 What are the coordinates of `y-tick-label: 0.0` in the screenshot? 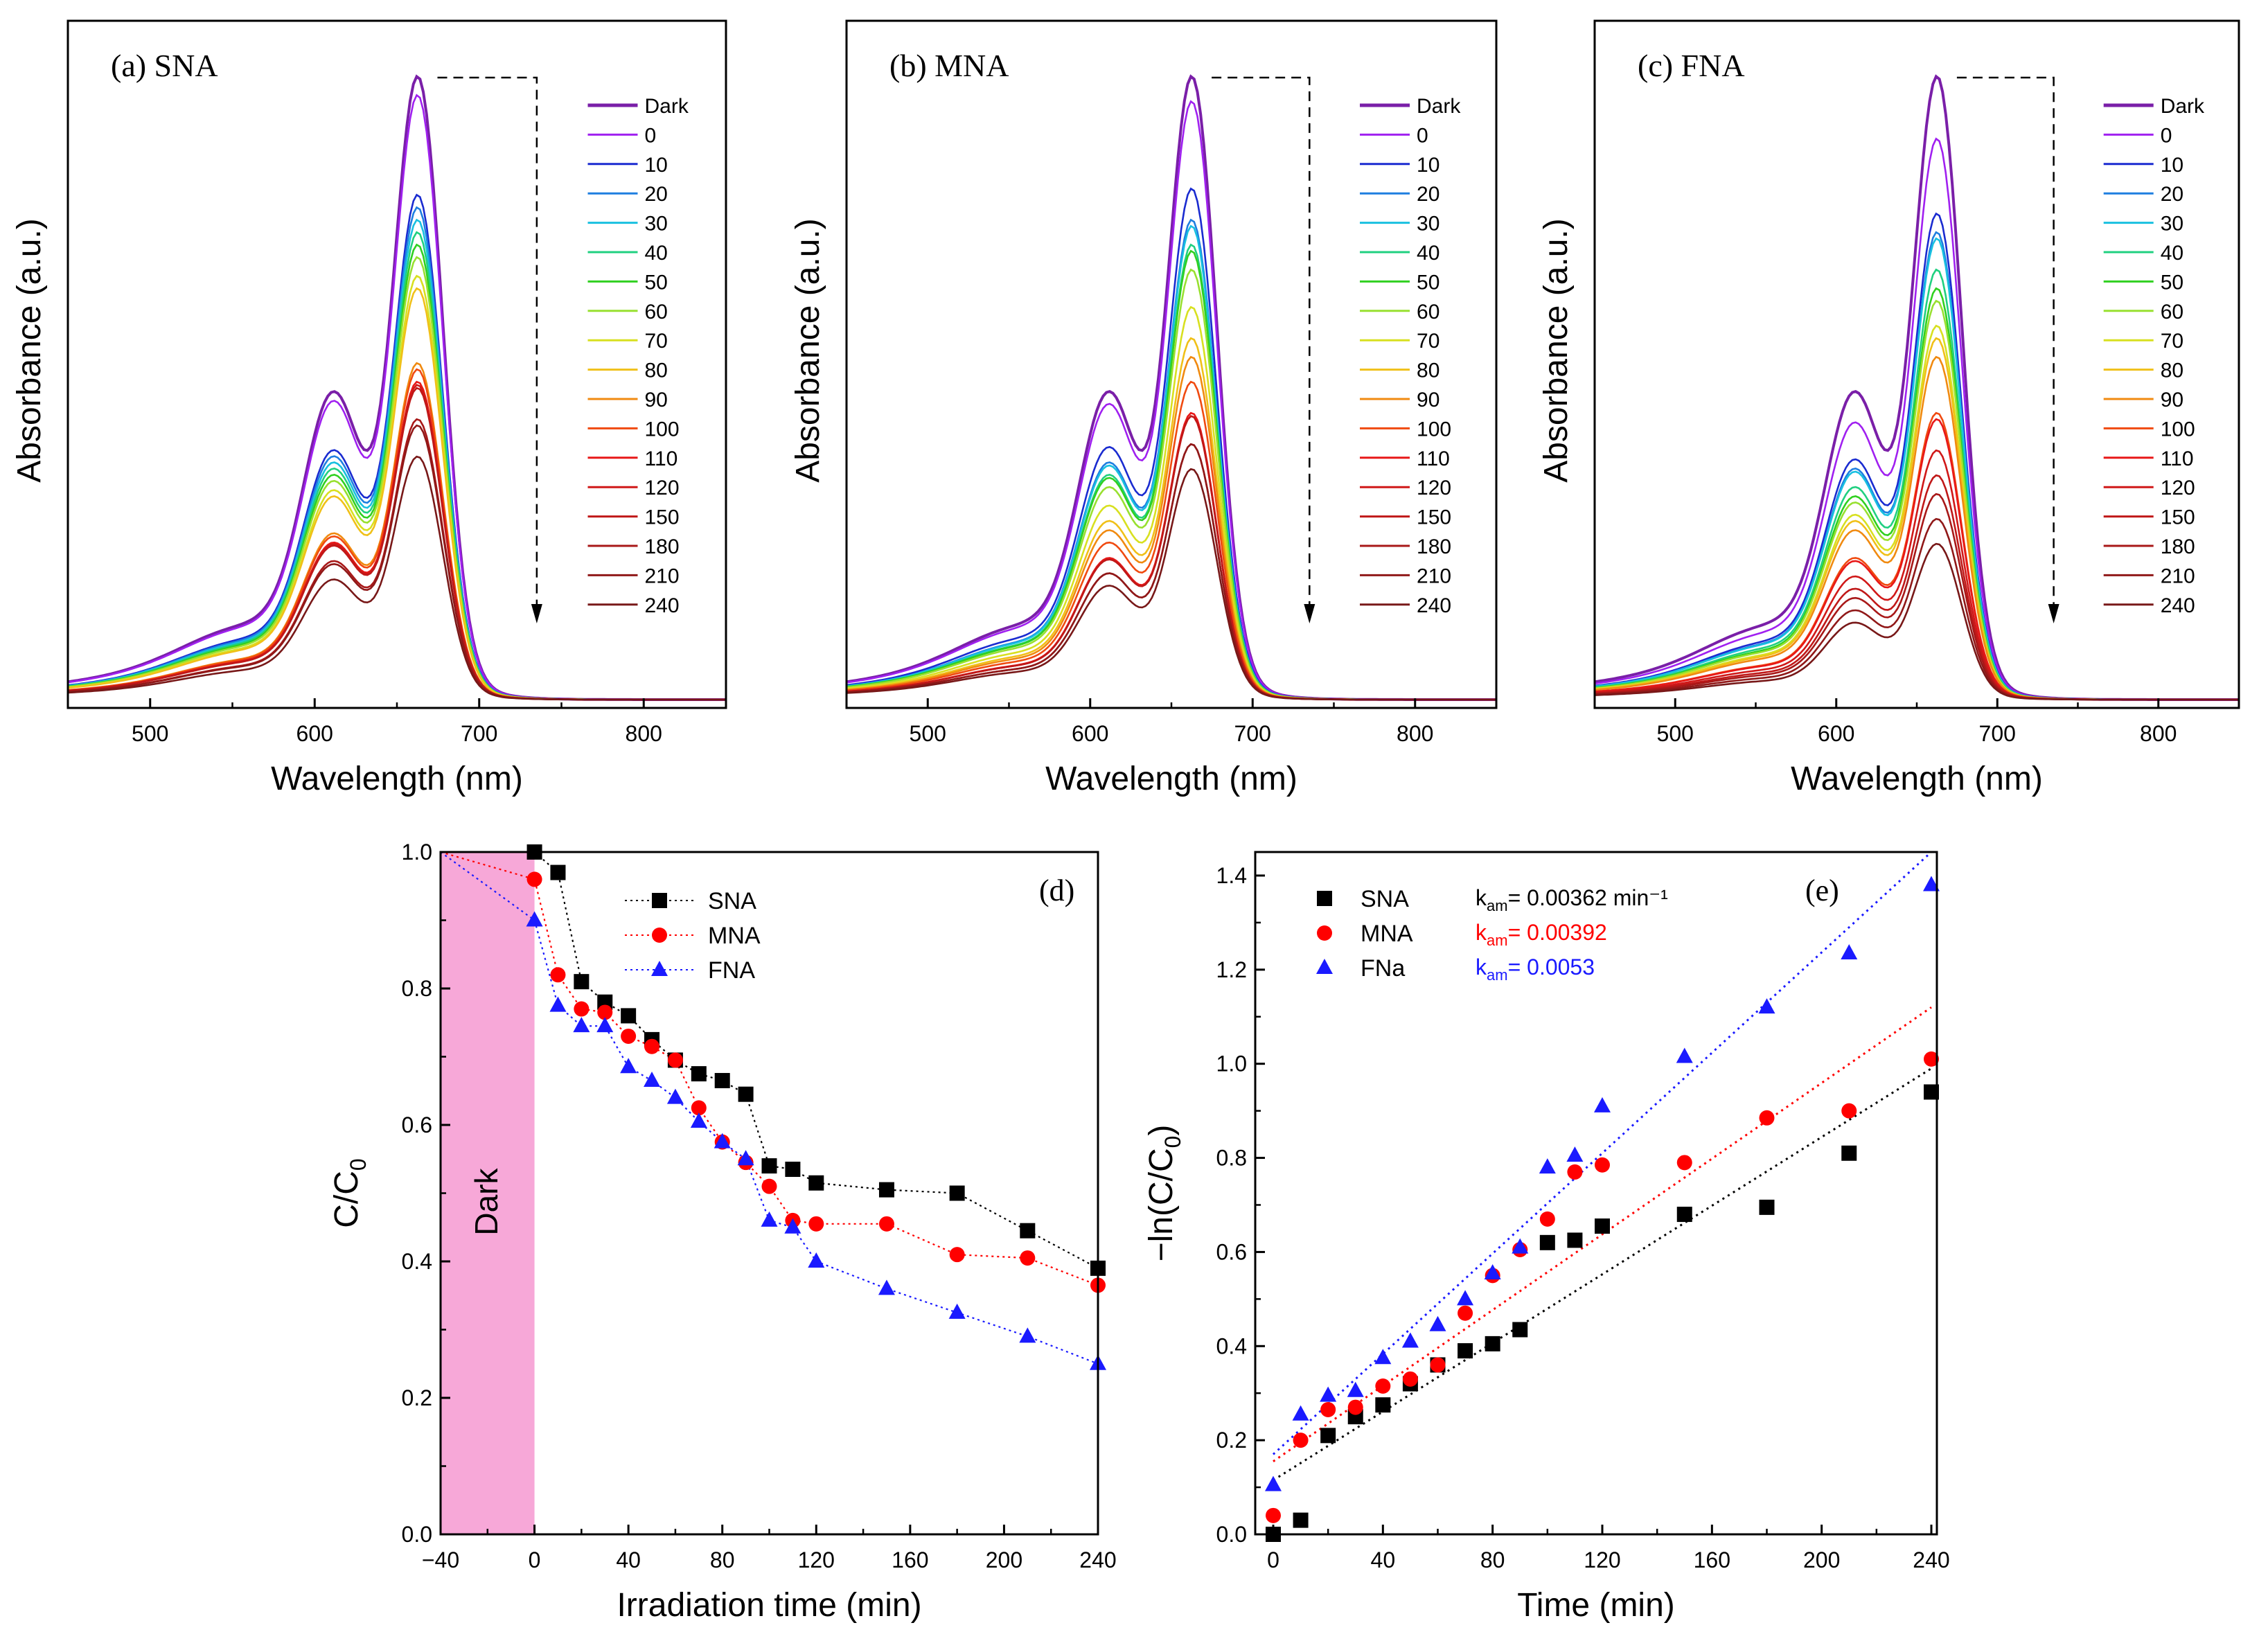 It's located at (1231, 1534).